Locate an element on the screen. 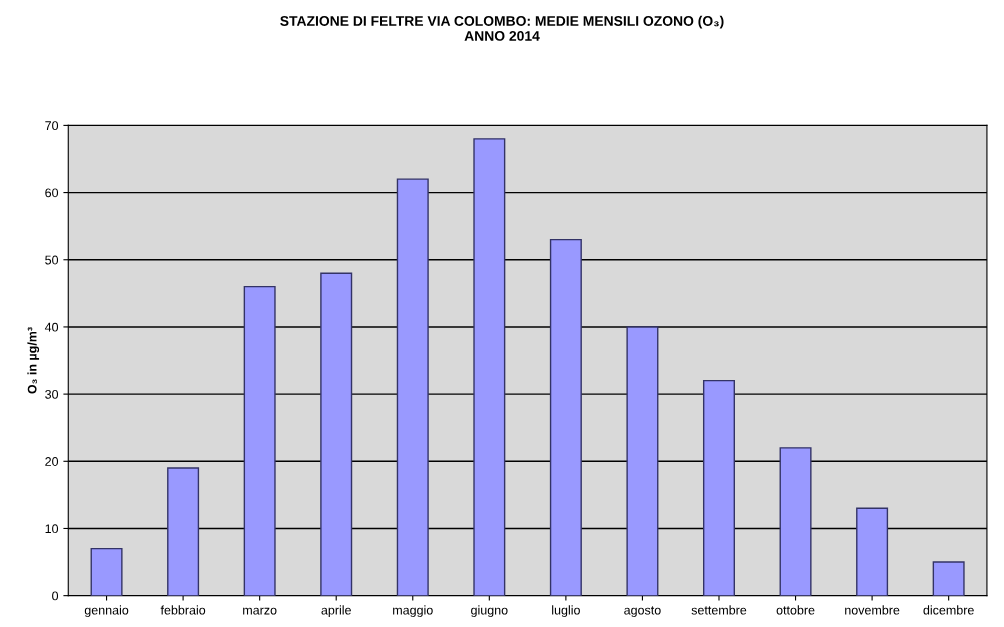 This screenshot has width=1004, height=627. y-tick-label: 70 is located at coordinates (52, 126).